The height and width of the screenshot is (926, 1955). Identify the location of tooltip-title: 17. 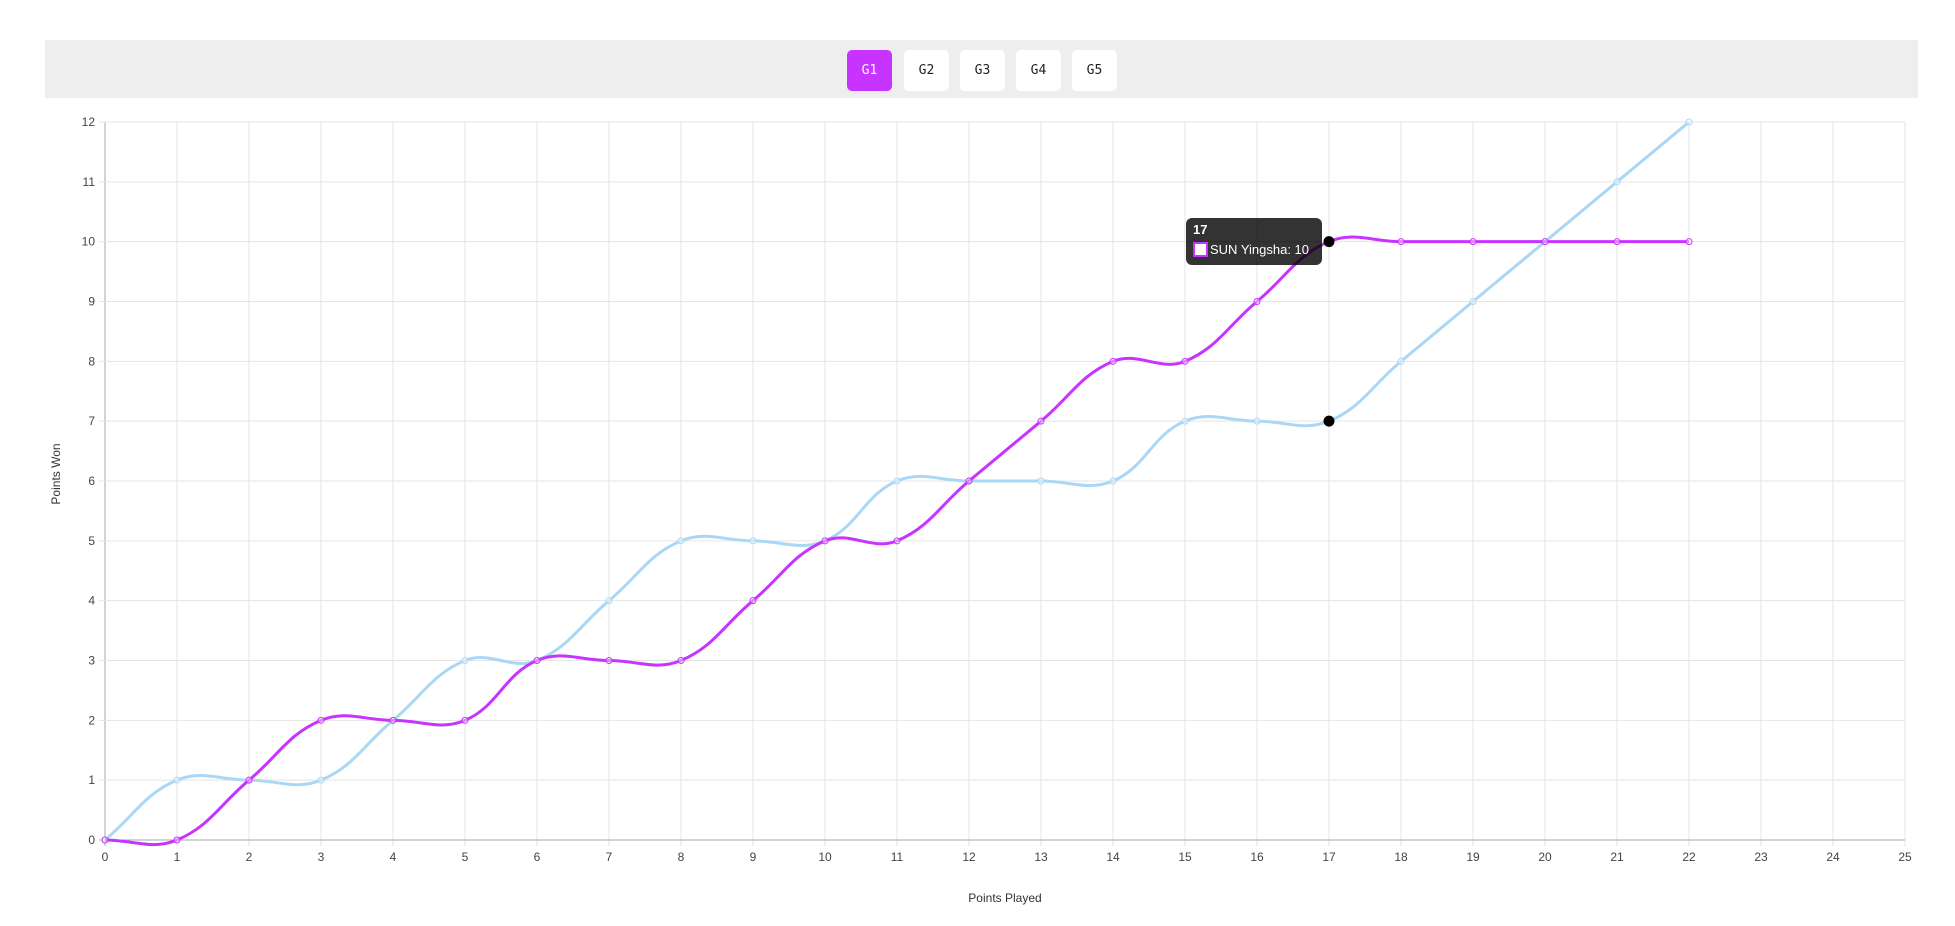
(1200, 229).